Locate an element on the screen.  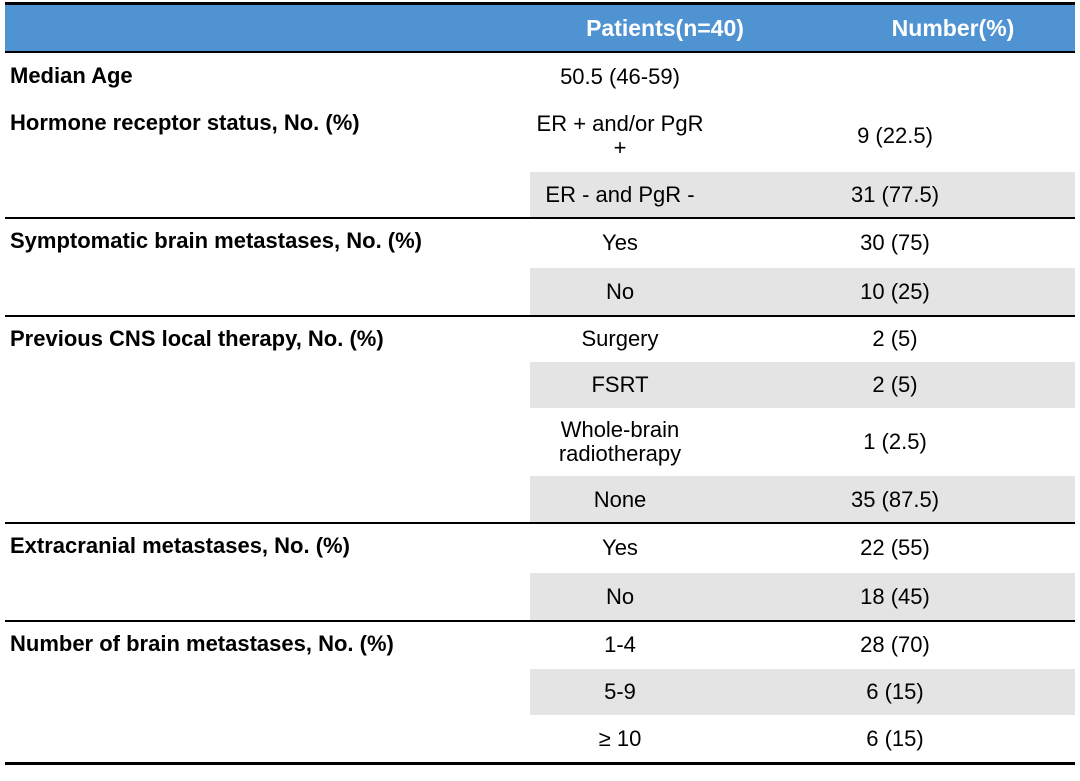
item-cell: ER - and PgR - is located at coordinates (620, 194).